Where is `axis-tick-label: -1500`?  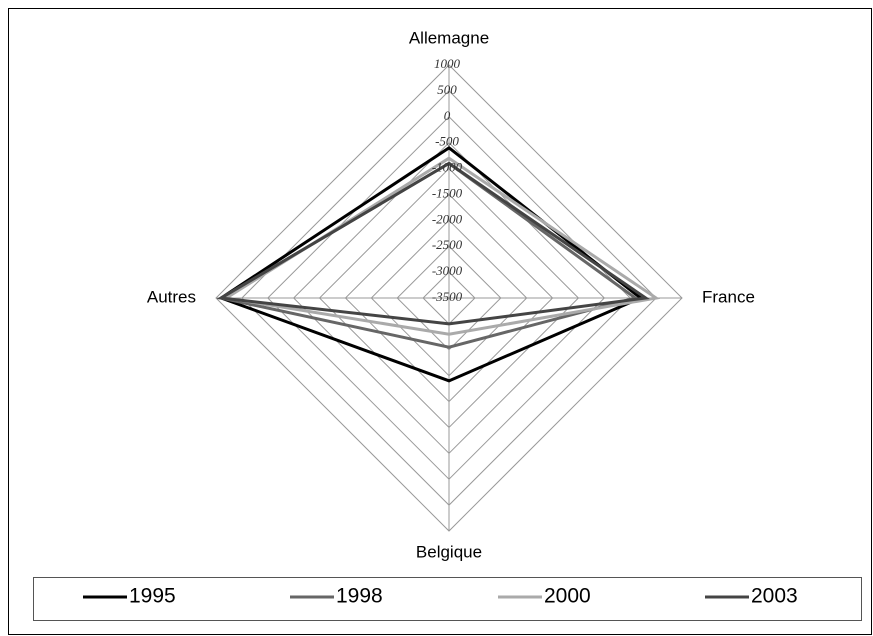 axis-tick-label: -1500 is located at coordinates (447, 192).